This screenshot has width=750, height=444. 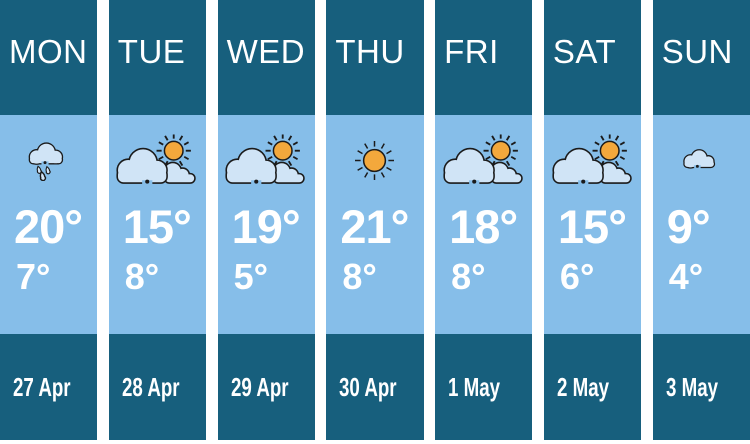 I want to click on day-label: SAT, so click(x=592, y=57).